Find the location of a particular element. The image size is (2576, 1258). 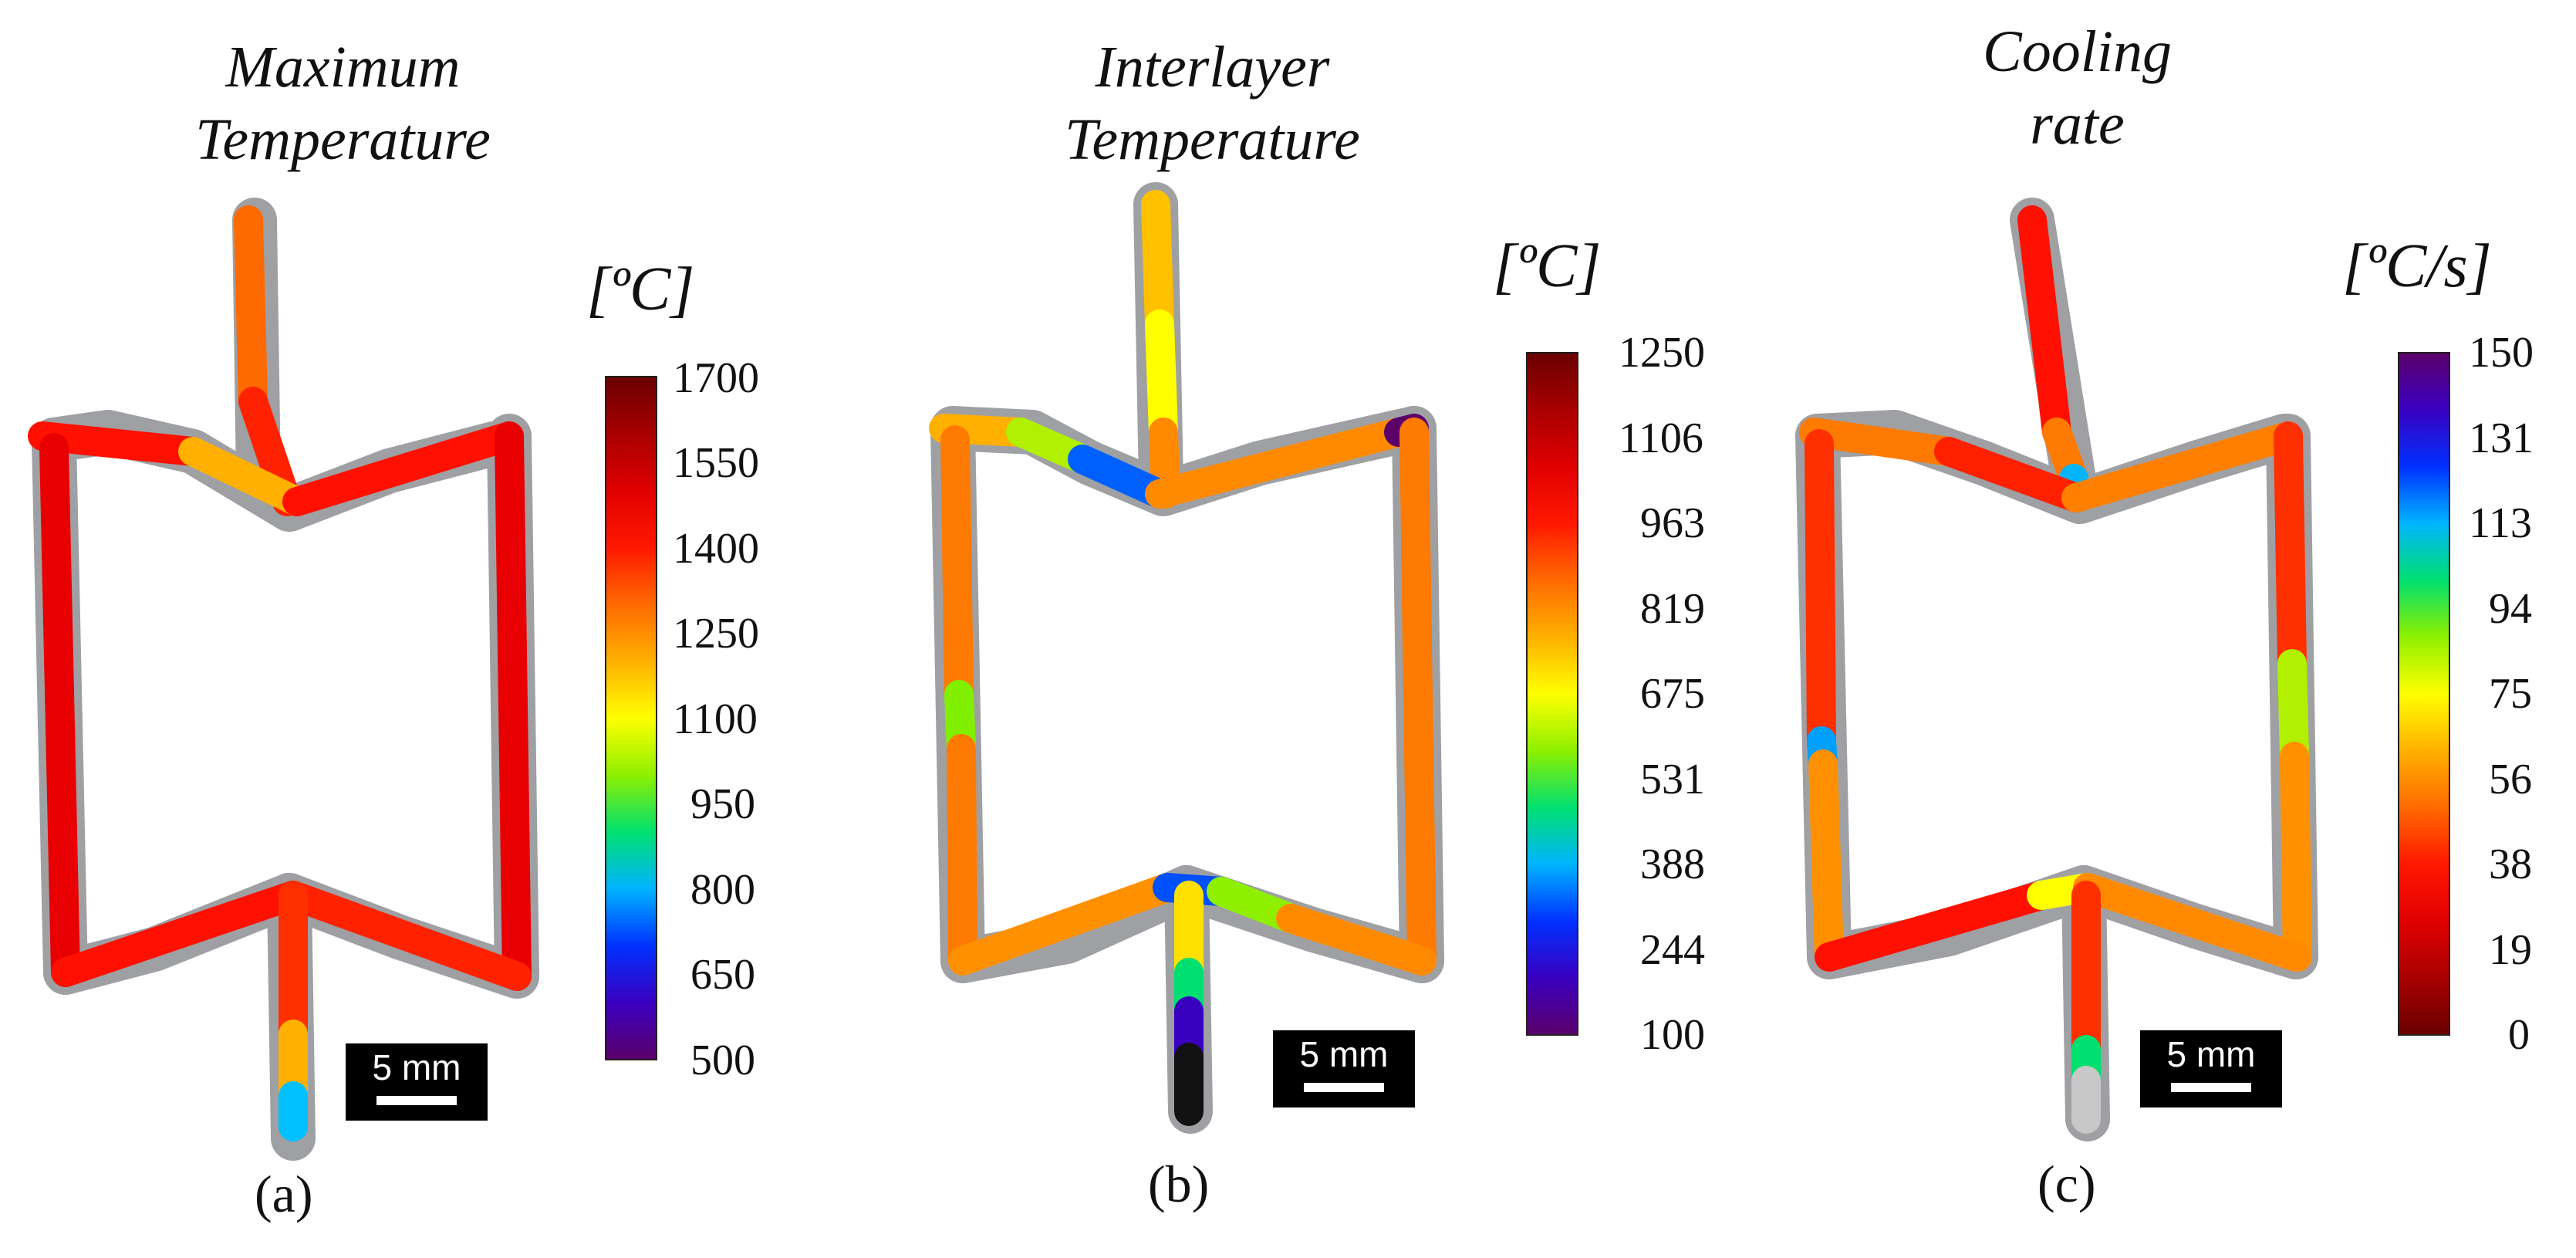

tick-label: 950 is located at coordinates (723, 804).